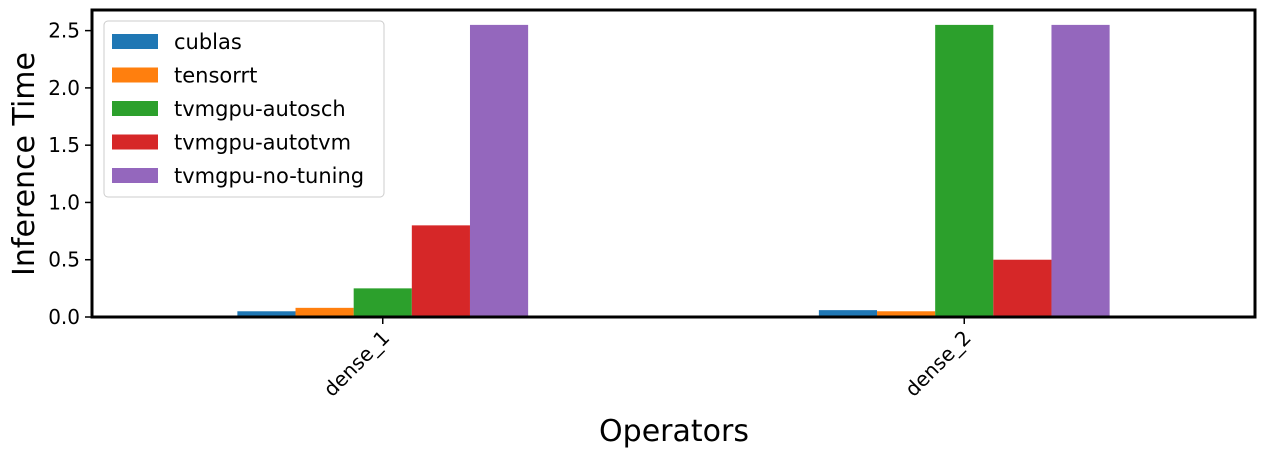 Image resolution: width=1264 pixels, height=456 pixels. Describe the element at coordinates (64, 317) in the screenshot. I see `y-tick-label: 0.0` at that location.